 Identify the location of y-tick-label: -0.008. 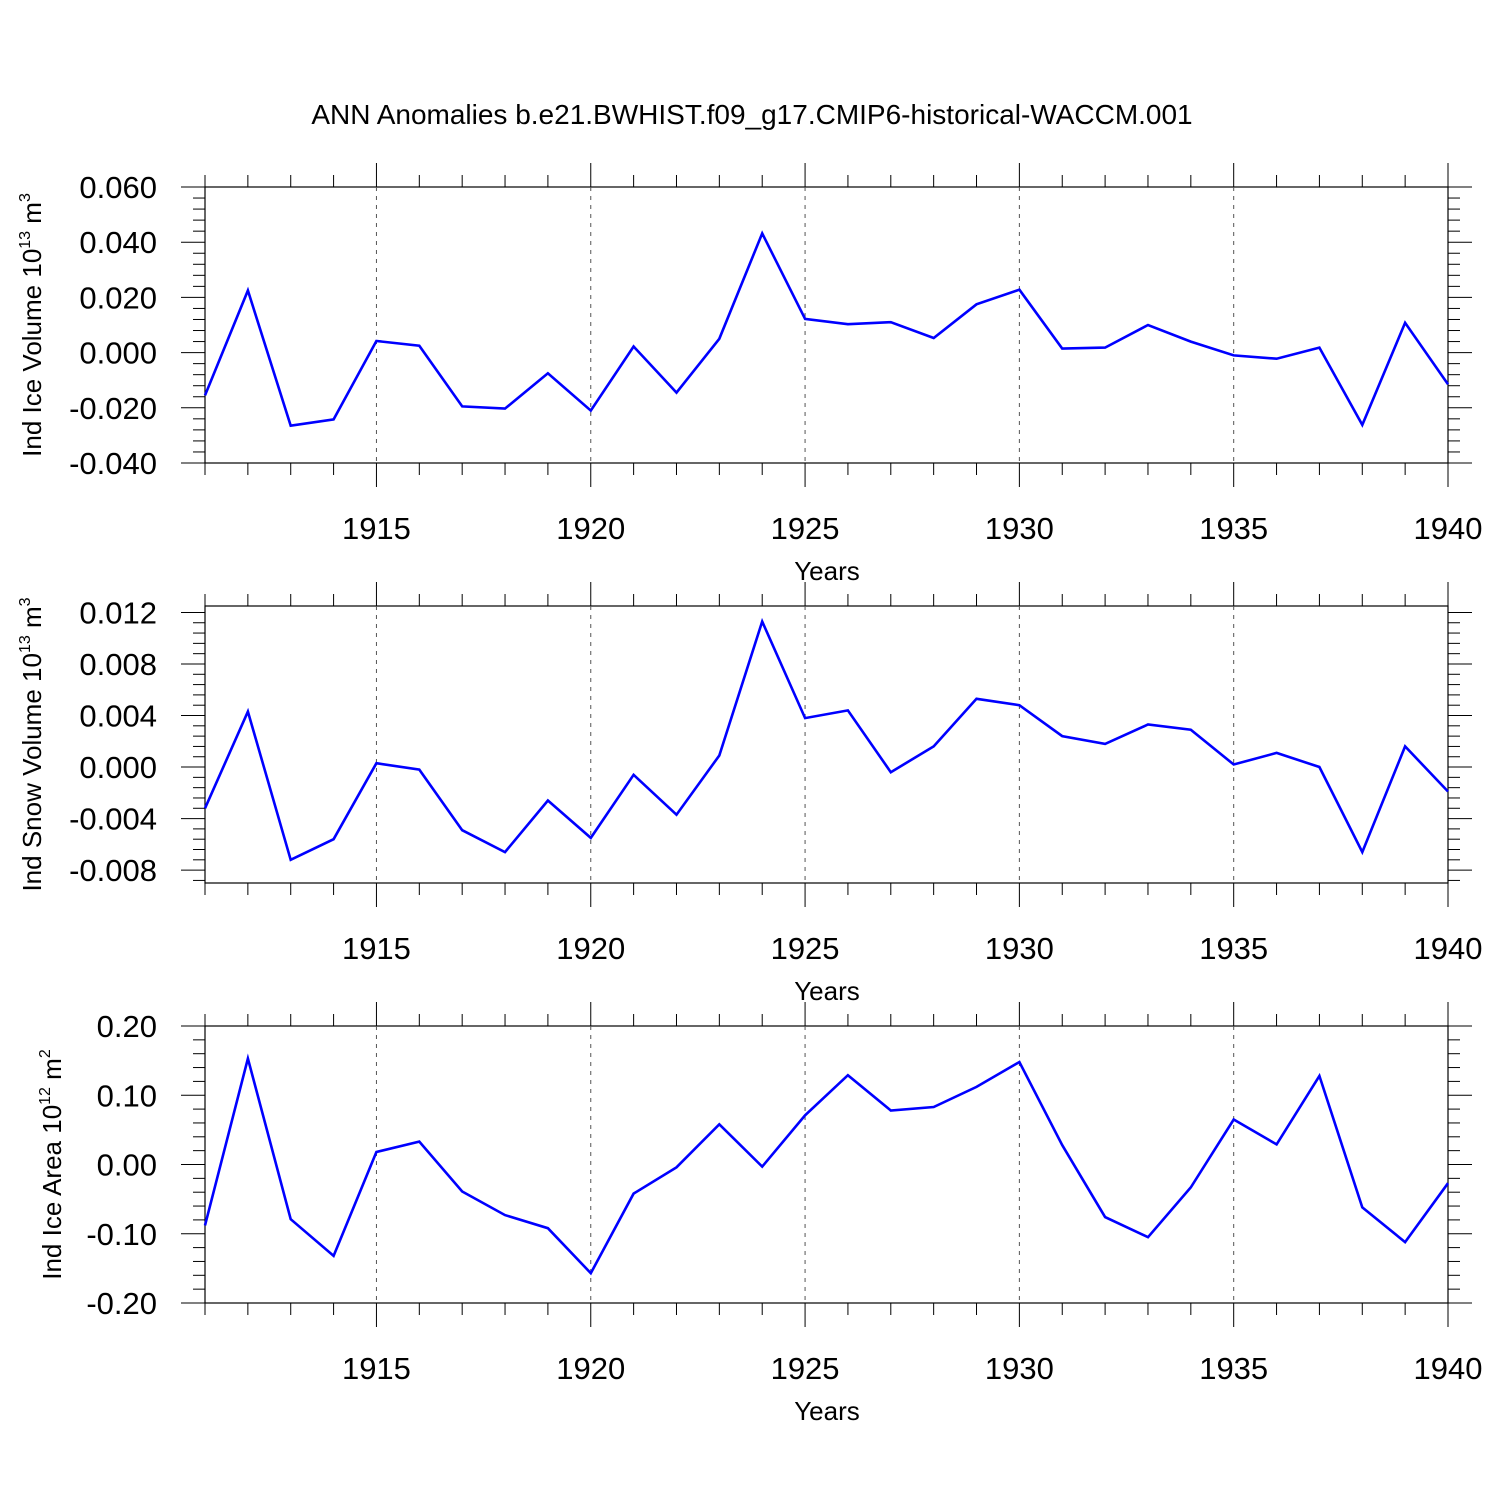
(113, 870).